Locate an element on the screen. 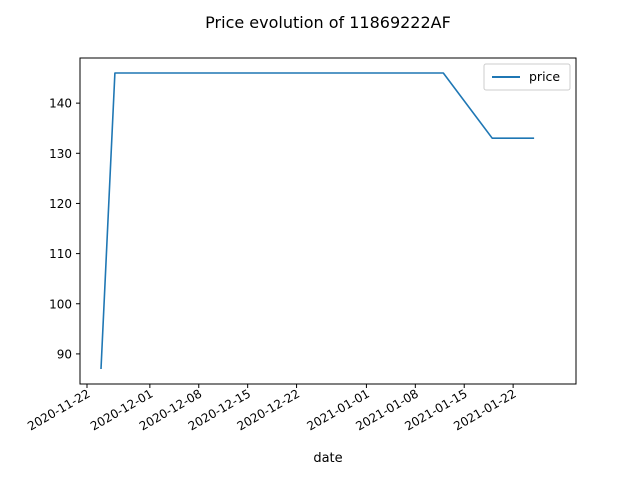 The image size is (640, 480). y-tick-label: 100 is located at coordinates (60, 304).